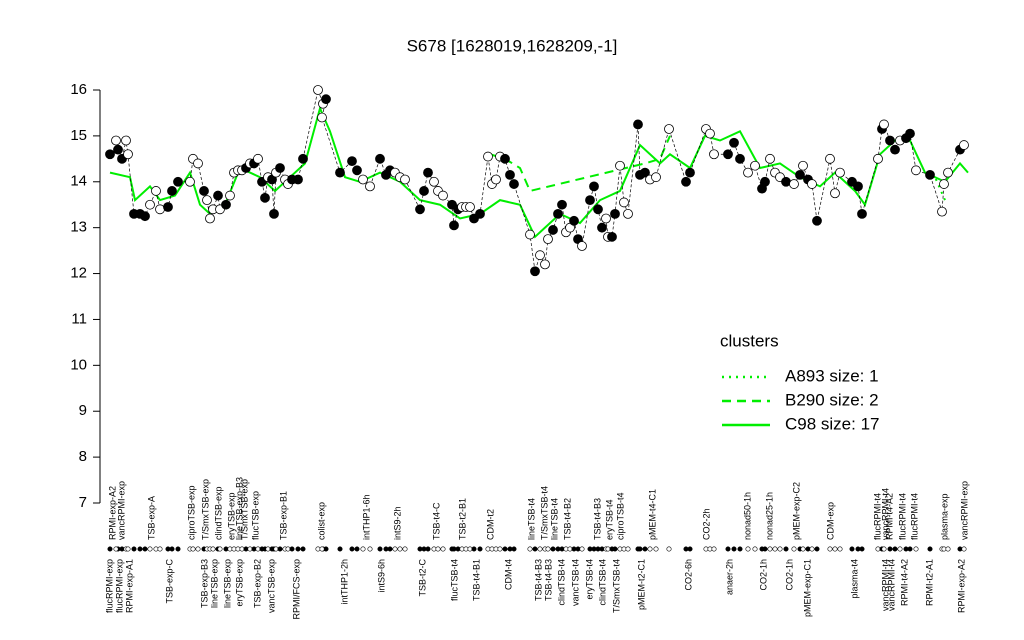 This screenshot has height=640, width=1024. What do you see at coordinates (83, 410) in the screenshot?
I see `y-tick-label: 9` at bounding box center [83, 410].